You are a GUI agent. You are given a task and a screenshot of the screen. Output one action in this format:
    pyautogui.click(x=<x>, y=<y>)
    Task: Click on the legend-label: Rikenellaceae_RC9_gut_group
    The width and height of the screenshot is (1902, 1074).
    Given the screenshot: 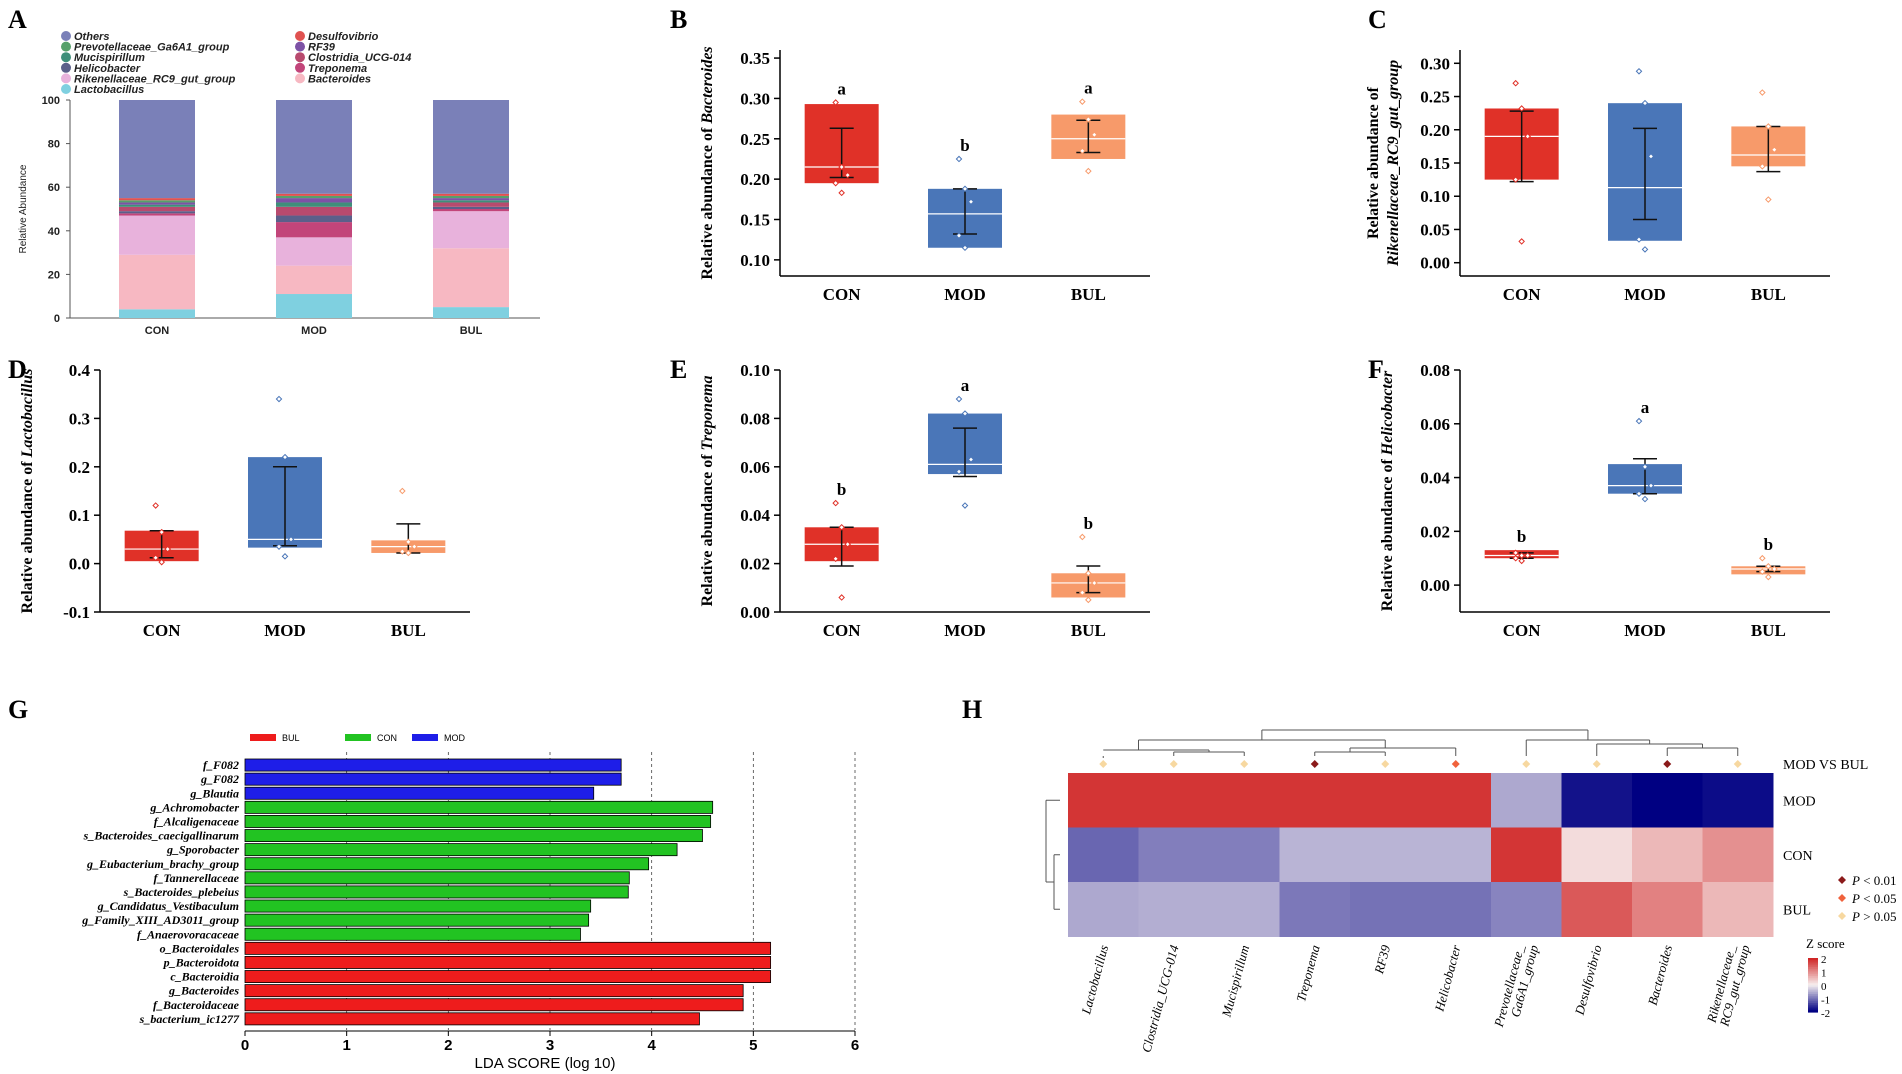 What is the action you would take?
    pyautogui.click(x=155, y=79)
    